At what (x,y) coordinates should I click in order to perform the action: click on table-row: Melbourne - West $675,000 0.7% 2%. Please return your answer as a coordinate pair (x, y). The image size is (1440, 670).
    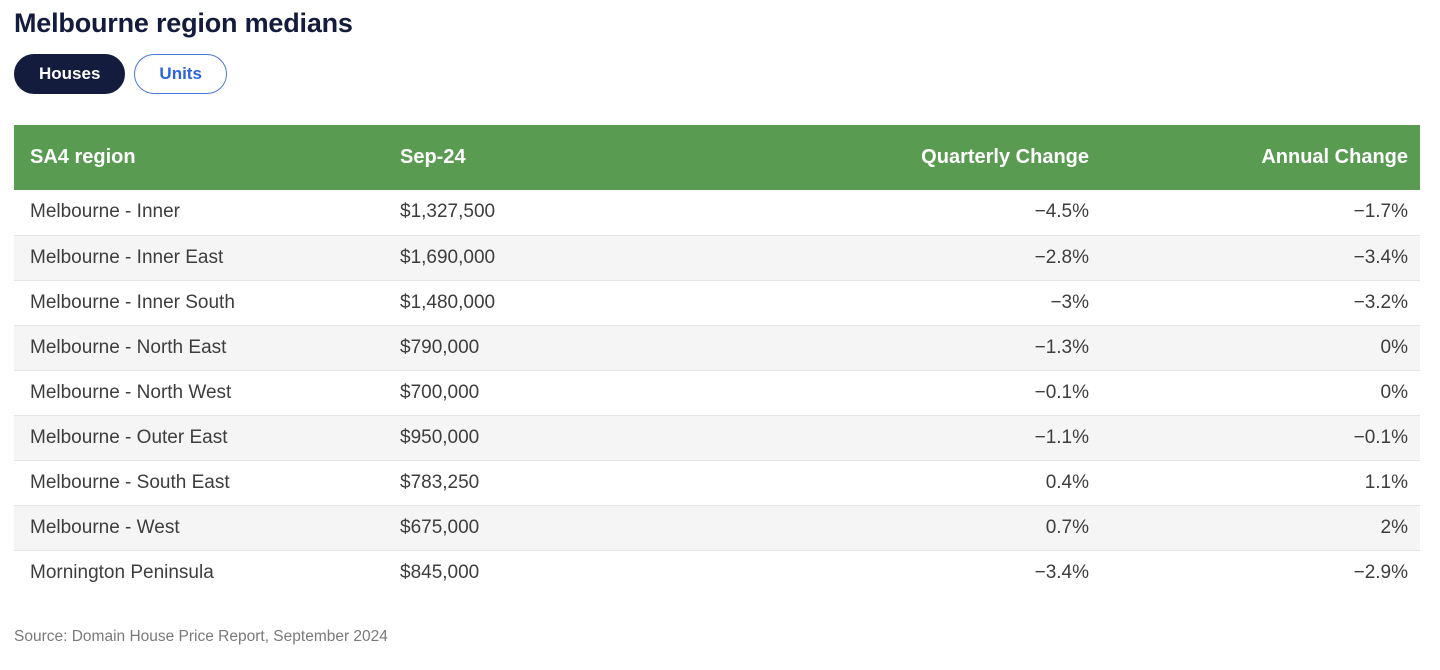
    Looking at the image, I should click on (717, 527).